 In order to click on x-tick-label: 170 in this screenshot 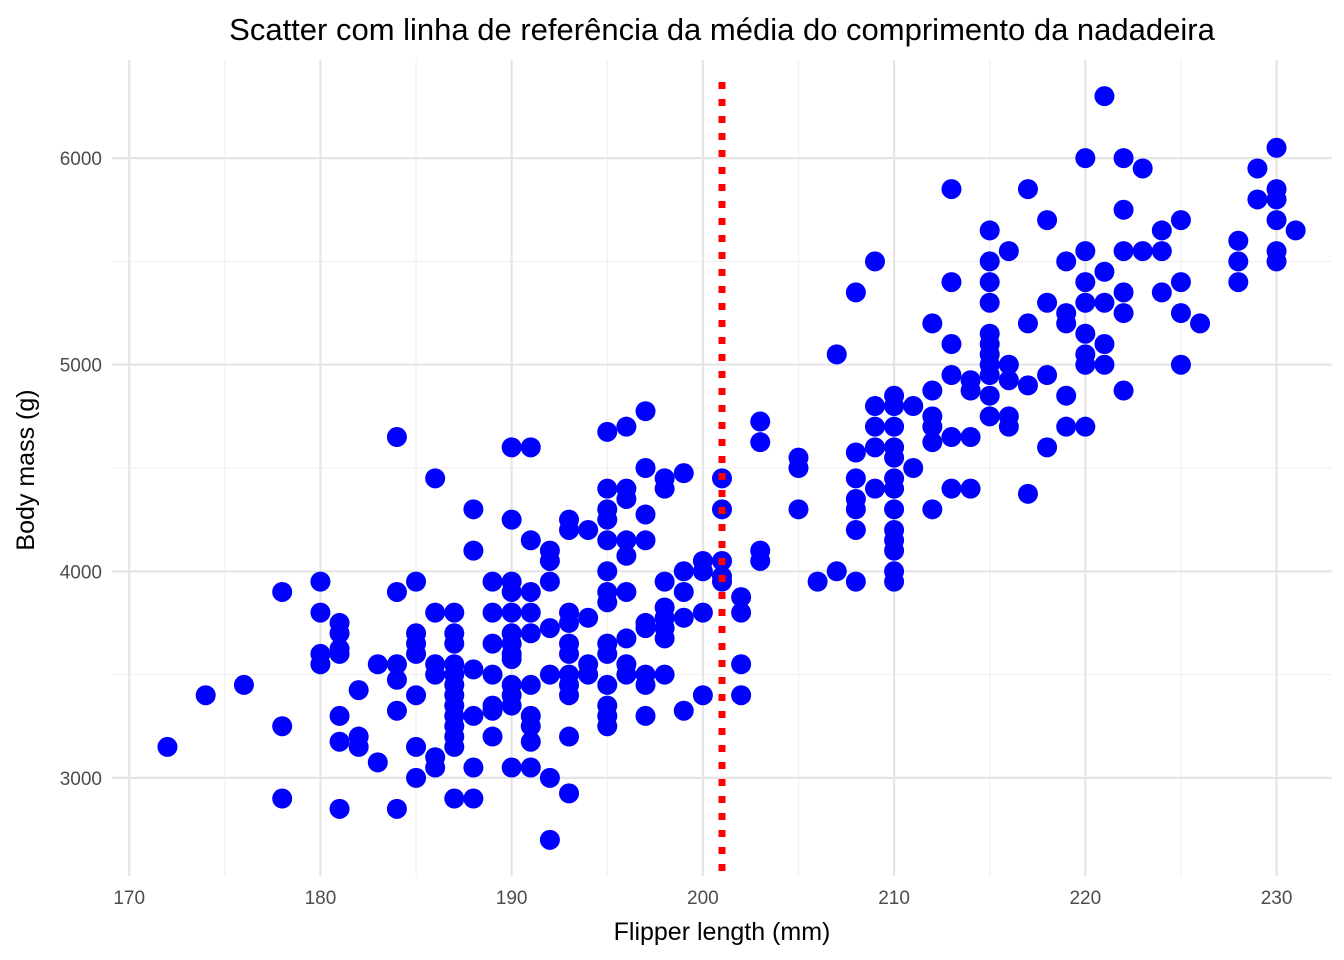, I will do `click(129, 898)`.